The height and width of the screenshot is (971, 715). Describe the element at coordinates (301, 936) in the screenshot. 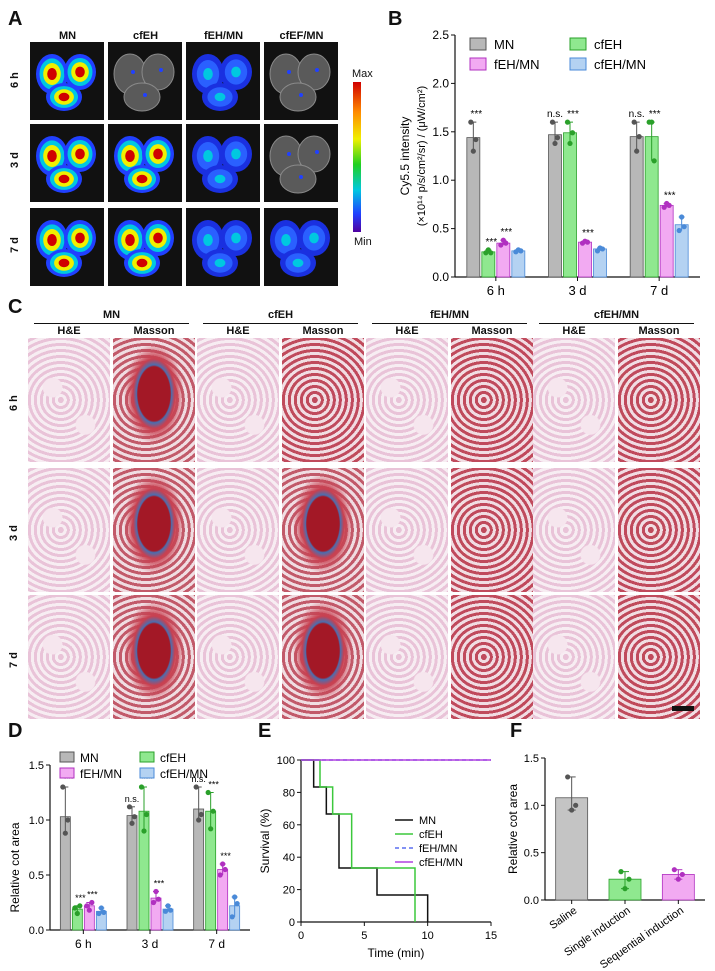

I see `x-tick-label: 0` at that location.